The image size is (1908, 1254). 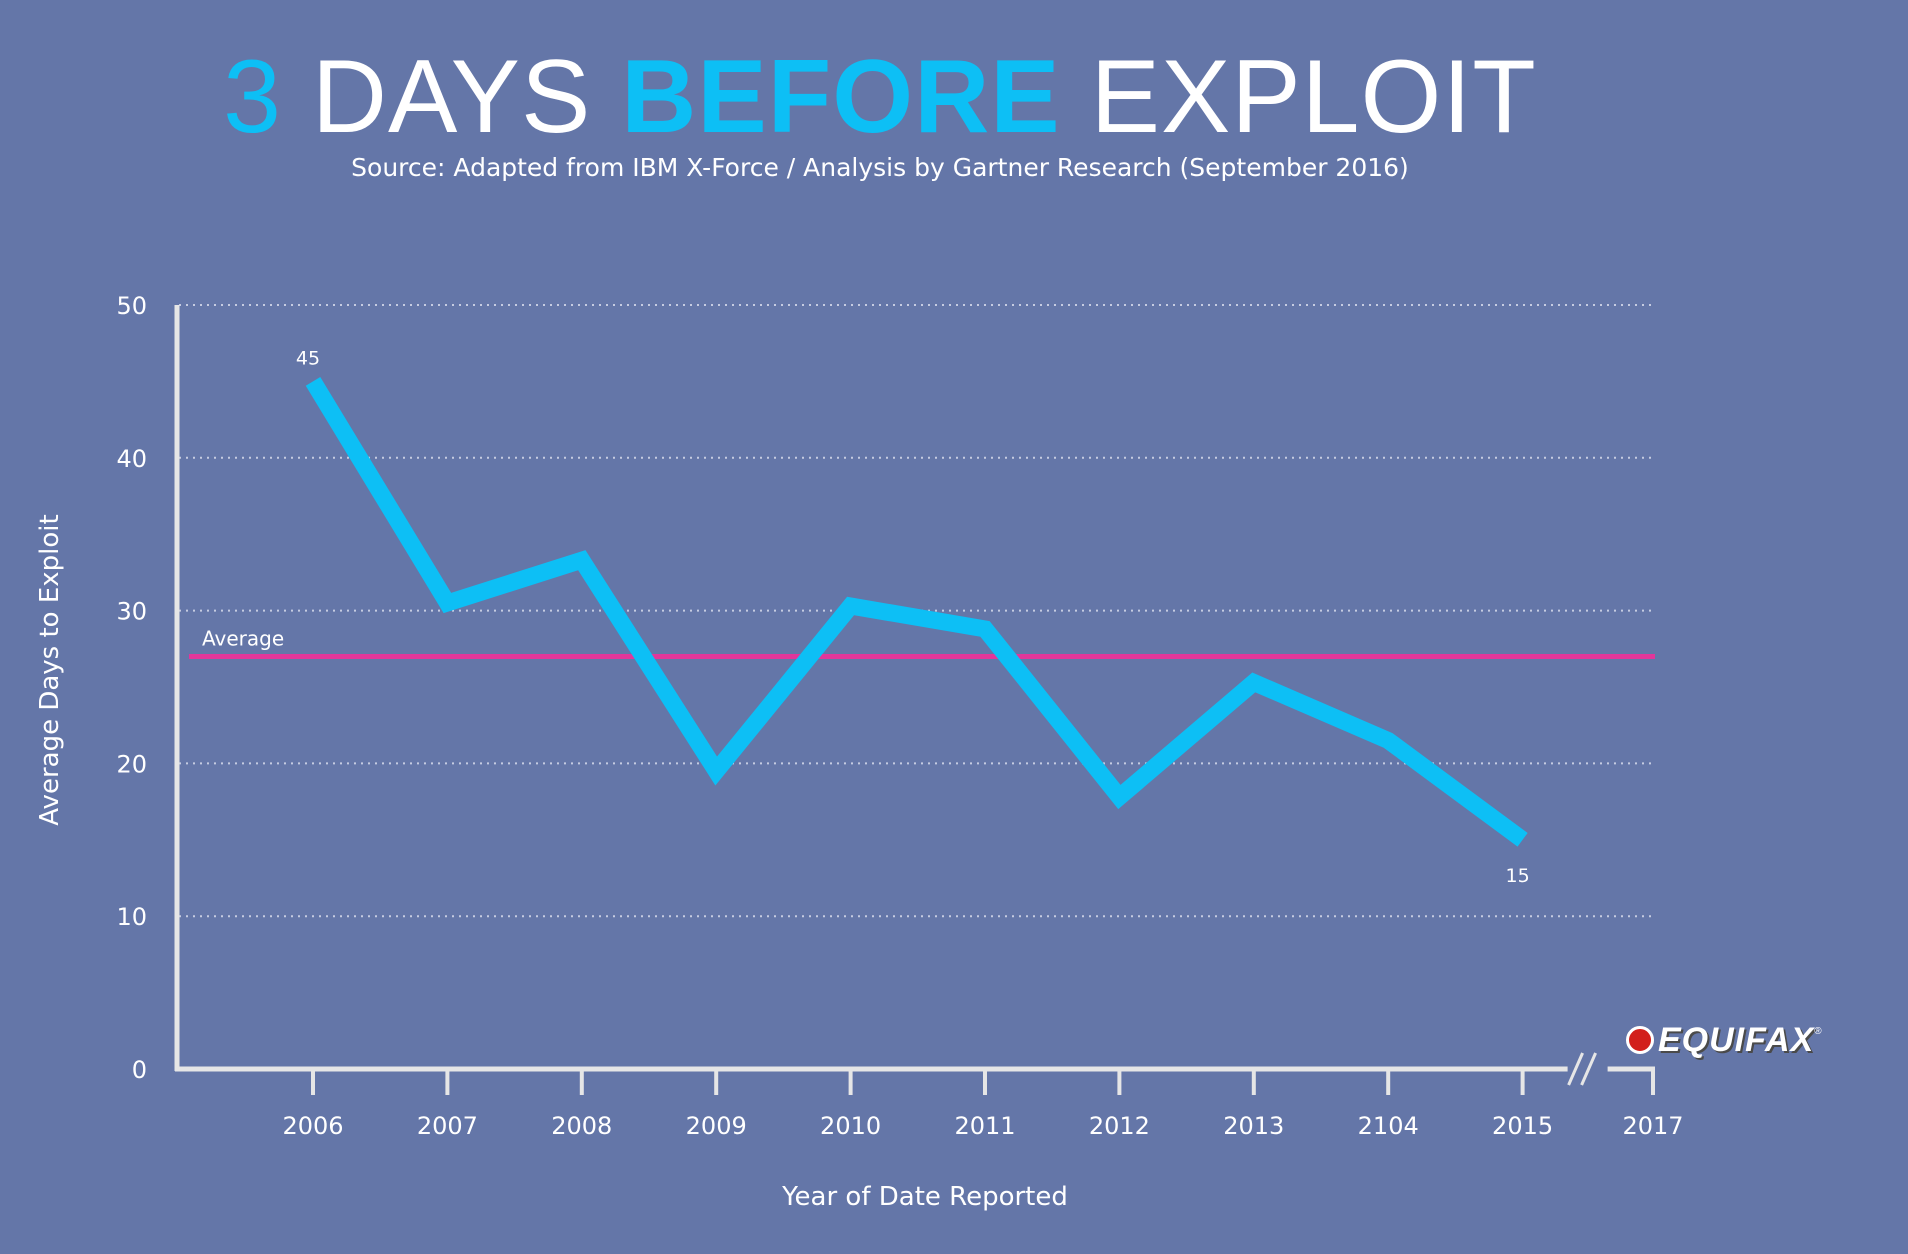 I want to click on logo-registered-mark: ®, so click(x=1818, y=1031).